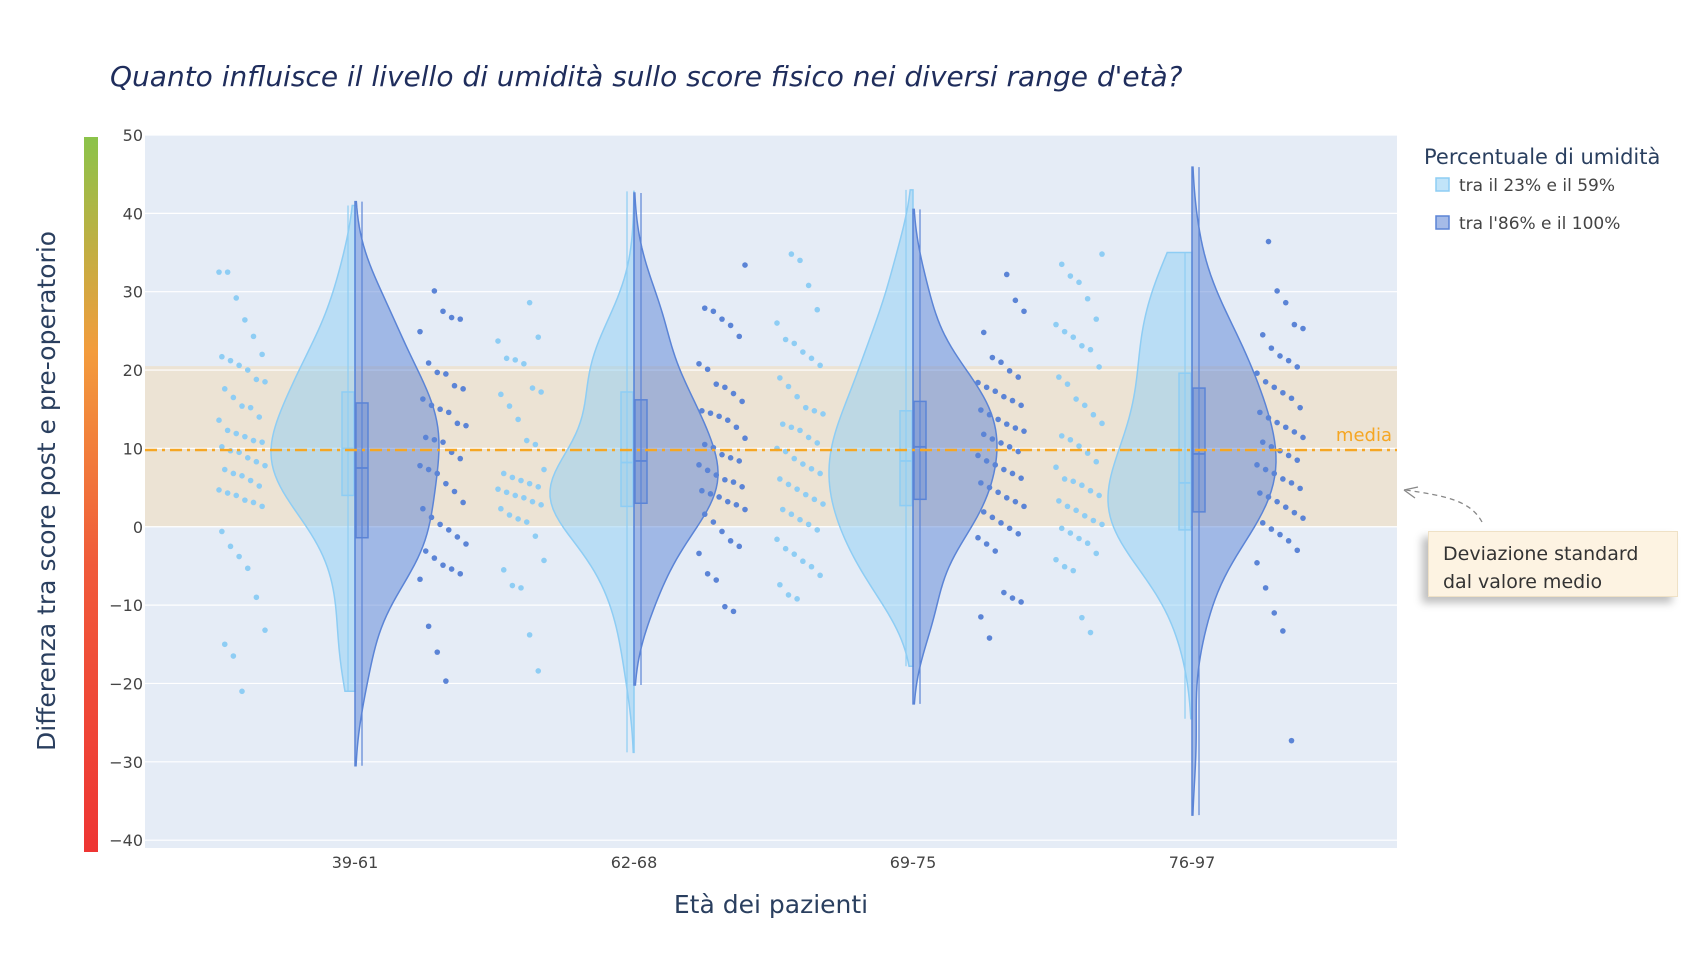 This screenshot has width=1700, height=956. What do you see at coordinates (133, 448) in the screenshot?
I see `y-tick-label: 10` at bounding box center [133, 448].